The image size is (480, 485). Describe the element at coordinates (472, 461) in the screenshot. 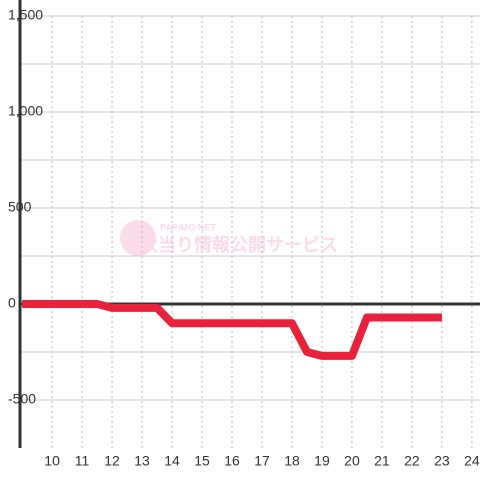

I see `x-tick-label: 24` at that location.